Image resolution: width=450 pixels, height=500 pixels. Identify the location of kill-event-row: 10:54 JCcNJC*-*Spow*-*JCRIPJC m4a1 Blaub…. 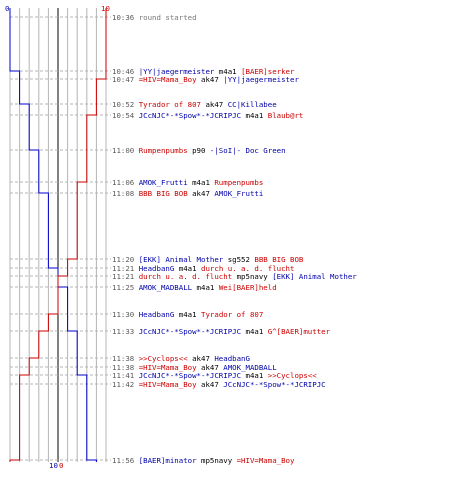
(207, 115).